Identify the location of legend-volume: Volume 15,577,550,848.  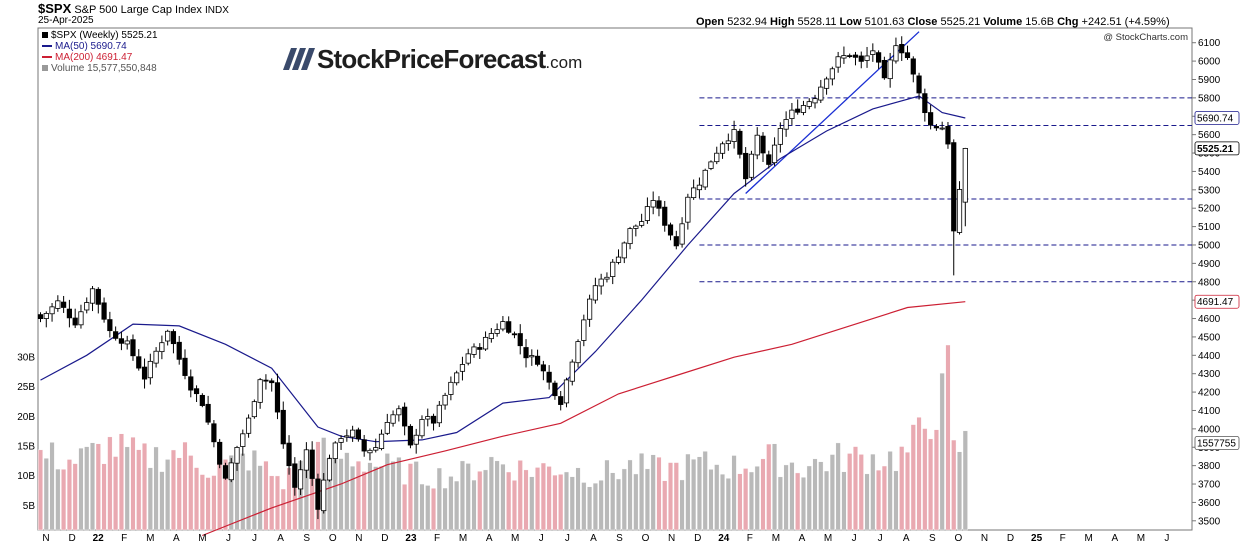
(99, 68).